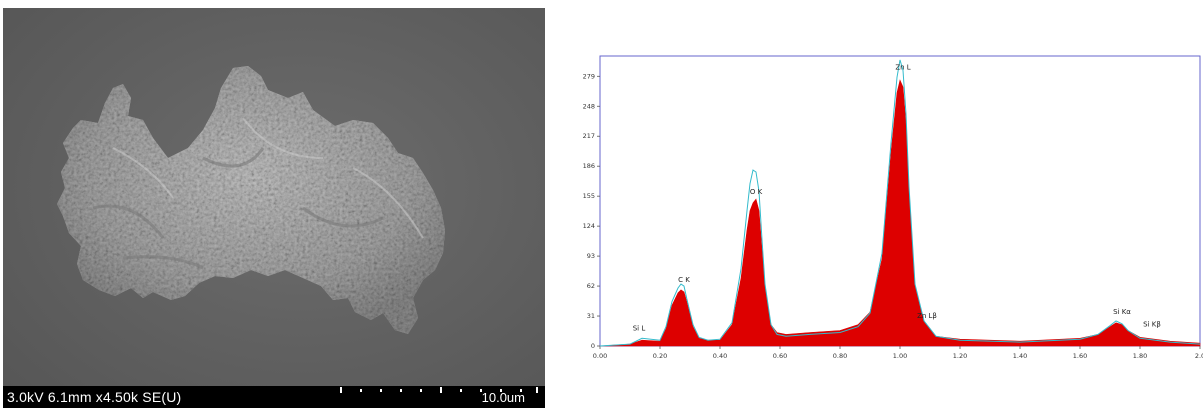  I want to click on y-tick-label: 31, so click(591, 316).